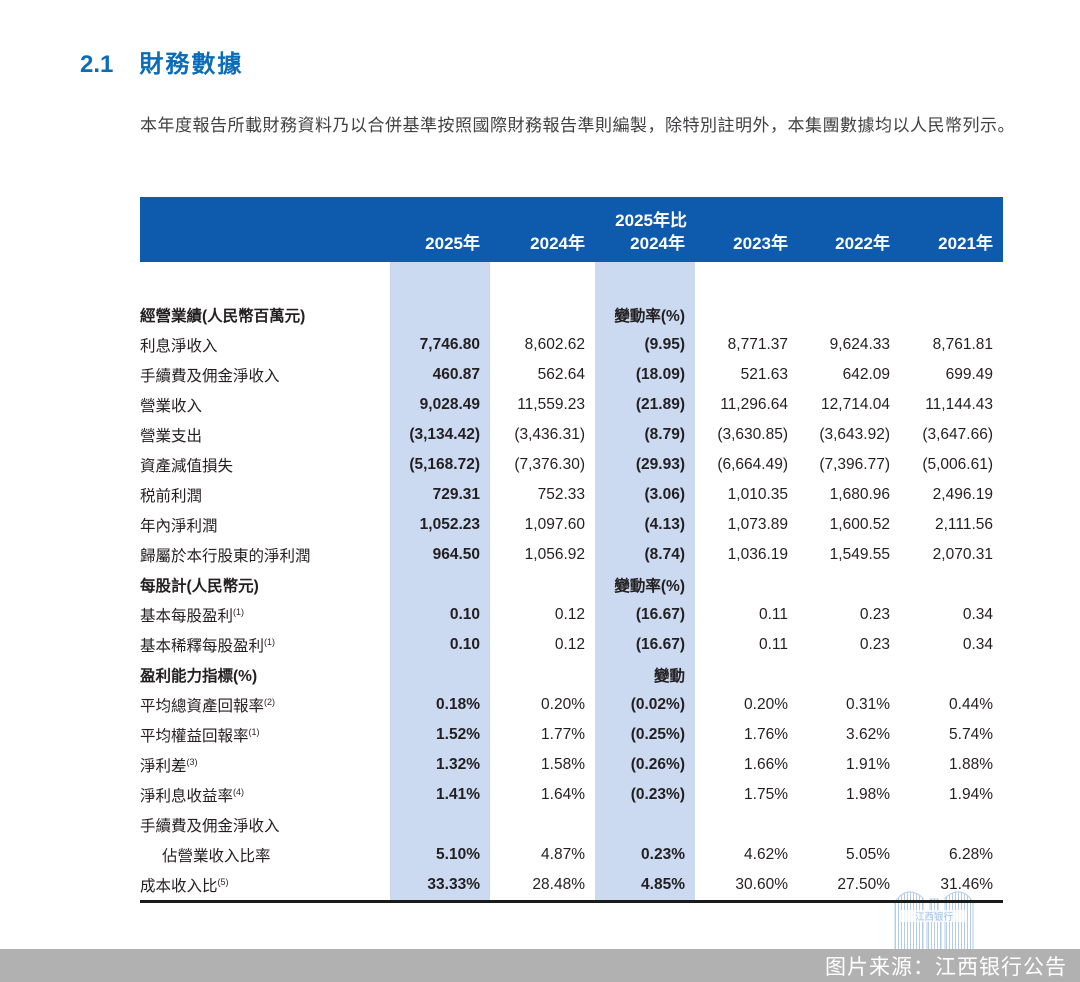  I want to click on value-cell: 642.09, so click(866, 374).